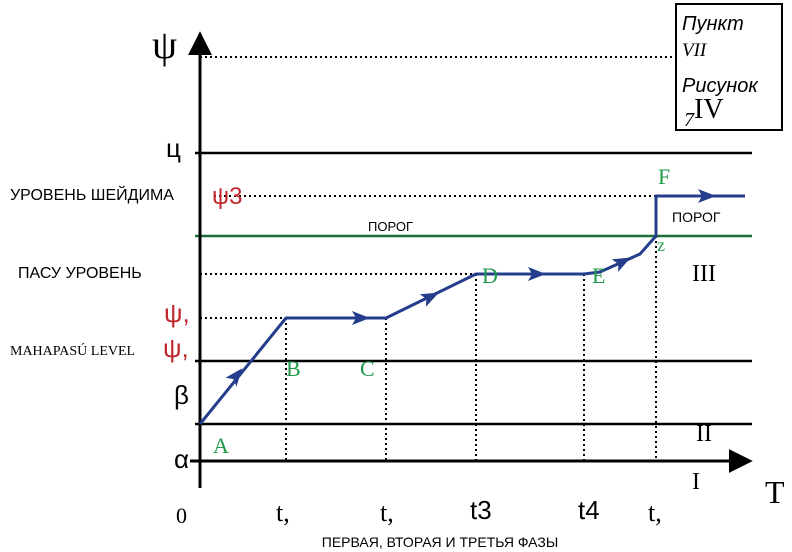 The image size is (792, 552). I want to click on threshold-label-center: ПОРОГ, so click(390, 226).